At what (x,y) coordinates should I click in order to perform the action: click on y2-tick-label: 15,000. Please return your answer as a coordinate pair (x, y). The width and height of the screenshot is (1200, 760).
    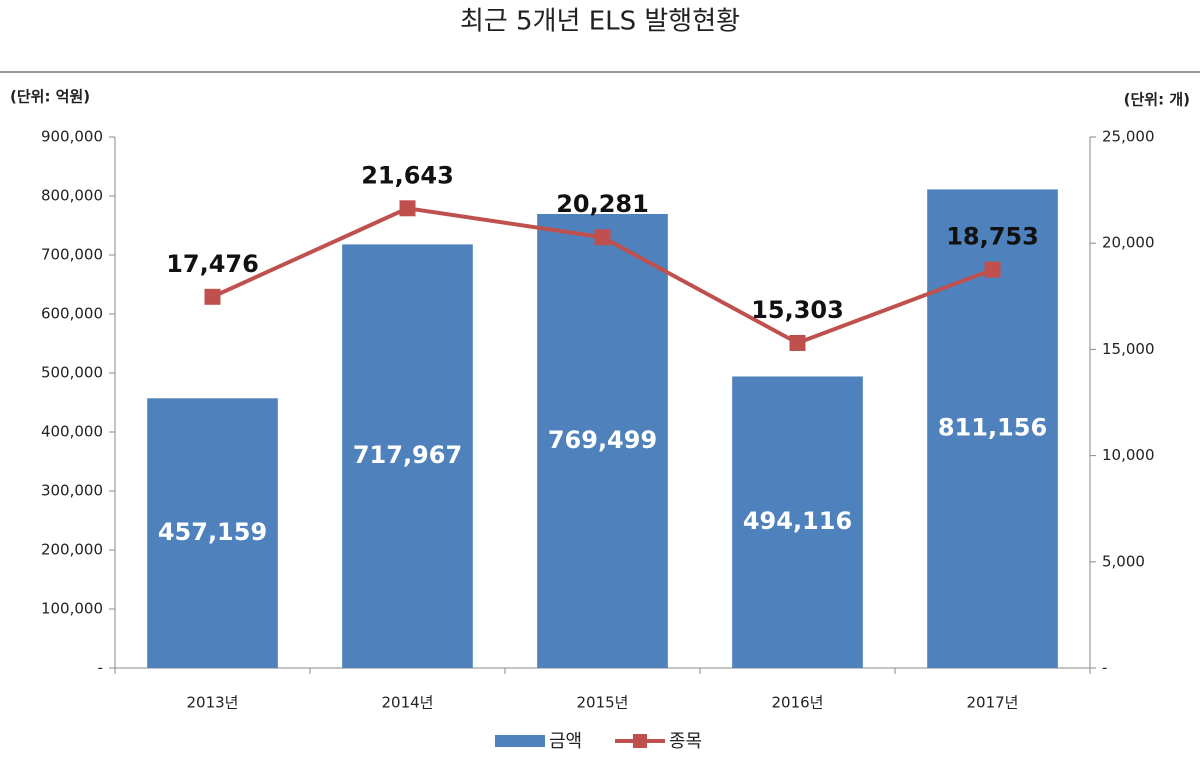
    Looking at the image, I should click on (1128, 349).